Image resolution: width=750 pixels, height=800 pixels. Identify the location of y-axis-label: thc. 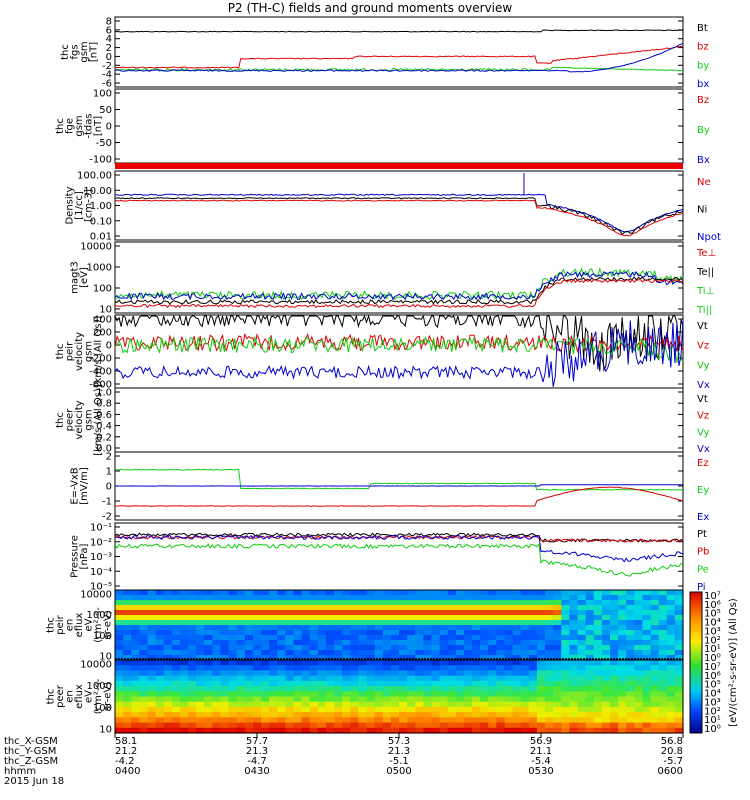
(51, 697).